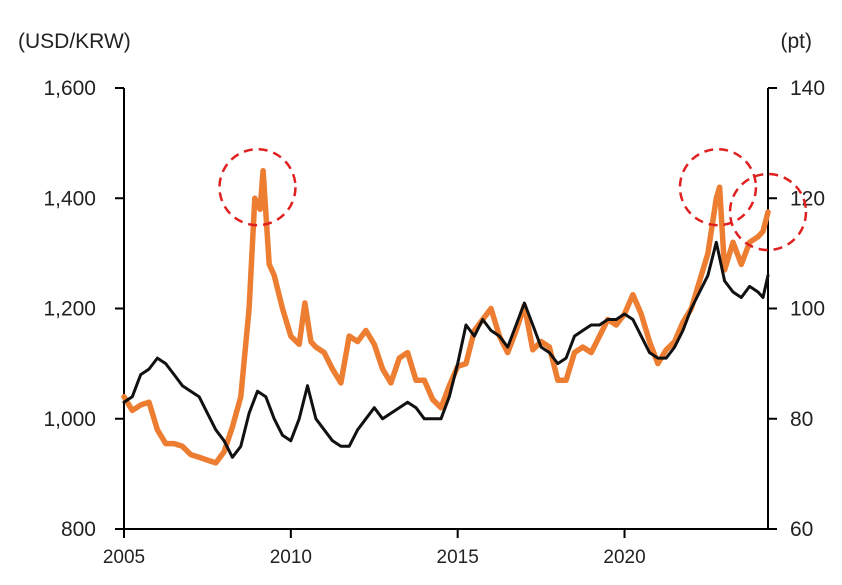 This screenshot has width=842, height=585. What do you see at coordinates (807, 309) in the screenshot?
I see `right-tick-label: 100` at bounding box center [807, 309].